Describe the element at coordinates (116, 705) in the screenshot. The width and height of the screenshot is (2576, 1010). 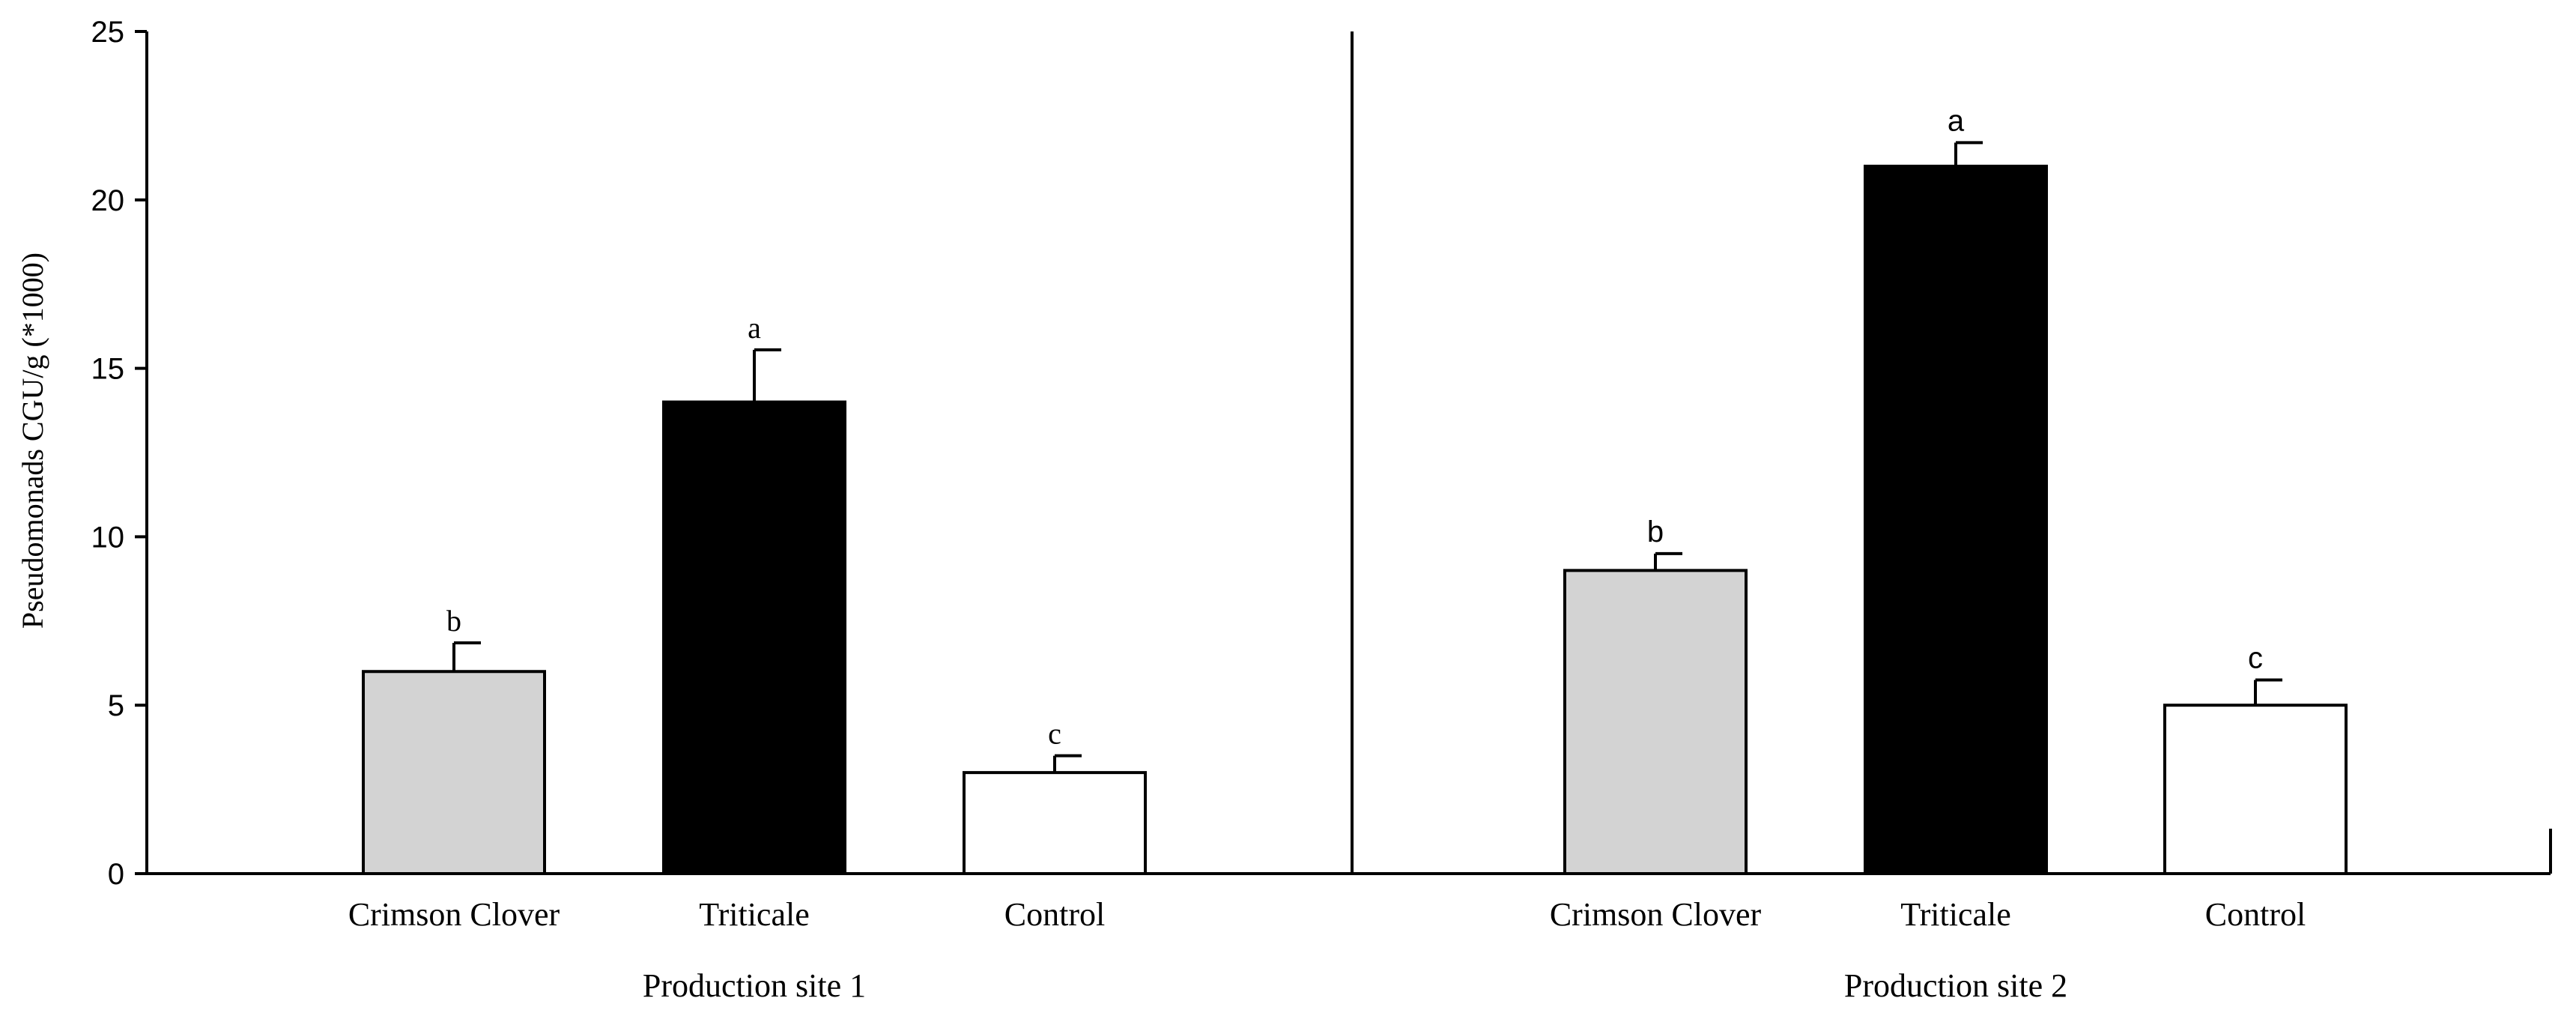
I see `y-tick-label: 5` at that location.